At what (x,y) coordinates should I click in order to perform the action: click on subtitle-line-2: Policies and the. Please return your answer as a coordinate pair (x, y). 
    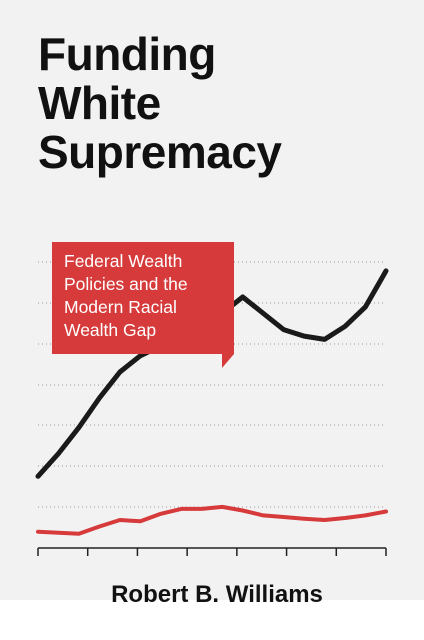
    Looking at the image, I should click on (126, 284).